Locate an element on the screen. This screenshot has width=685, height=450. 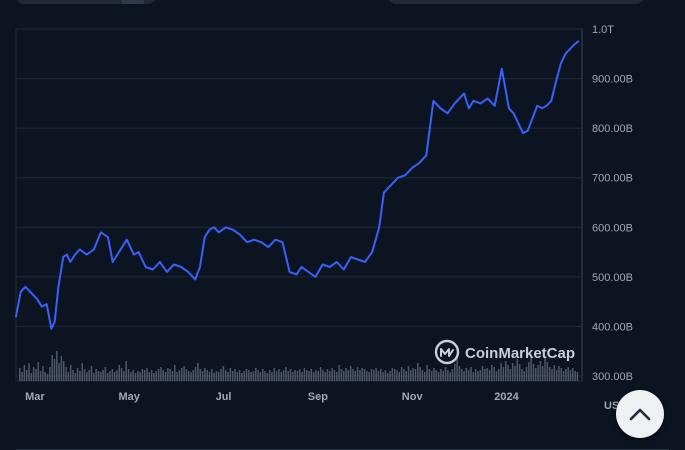
x-tick-label: Nov is located at coordinates (413, 397).